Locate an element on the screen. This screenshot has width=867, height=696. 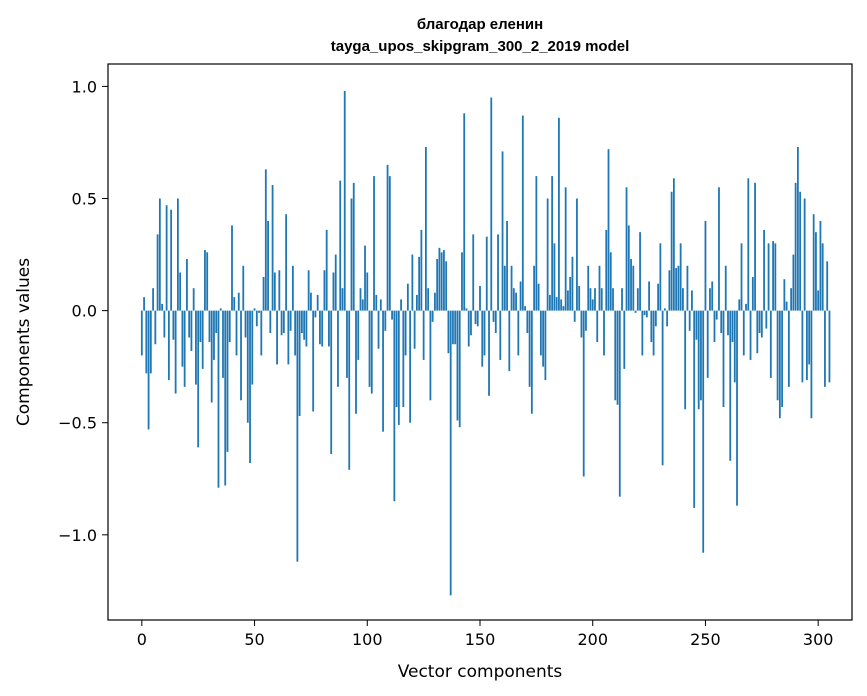
x-tick-label: 50 is located at coordinates (254, 639).